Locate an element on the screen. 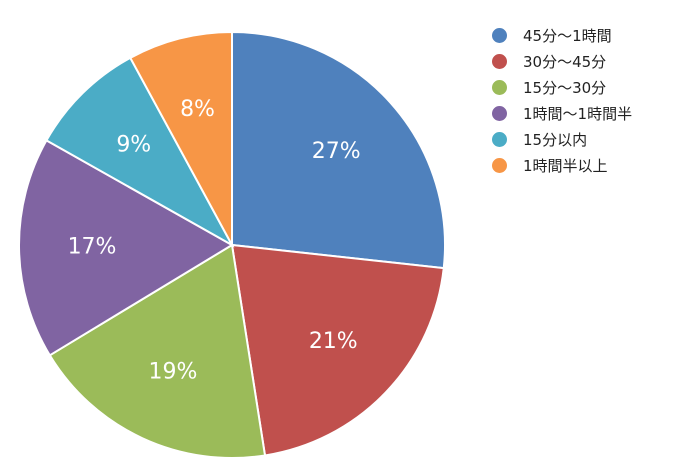 The height and width of the screenshot is (467, 700). legend-item-over-1-5hour: 1時間半以上 is located at coordinates (562, 165).